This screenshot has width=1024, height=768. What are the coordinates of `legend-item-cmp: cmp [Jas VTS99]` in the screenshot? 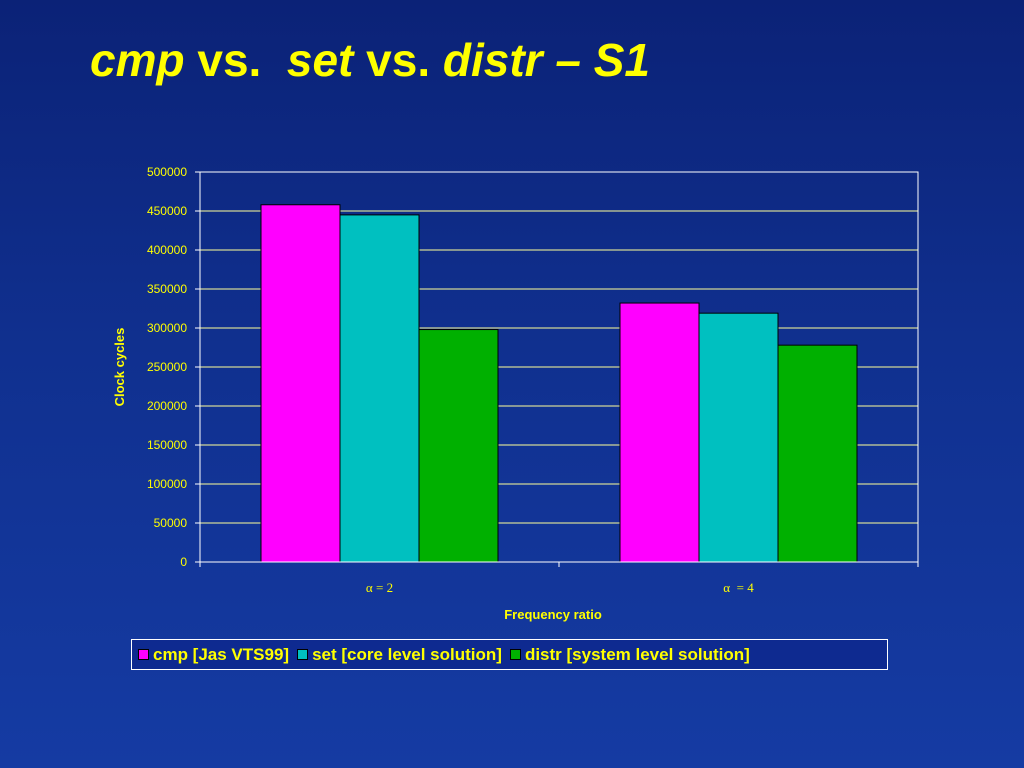 It's located at (213, 655).